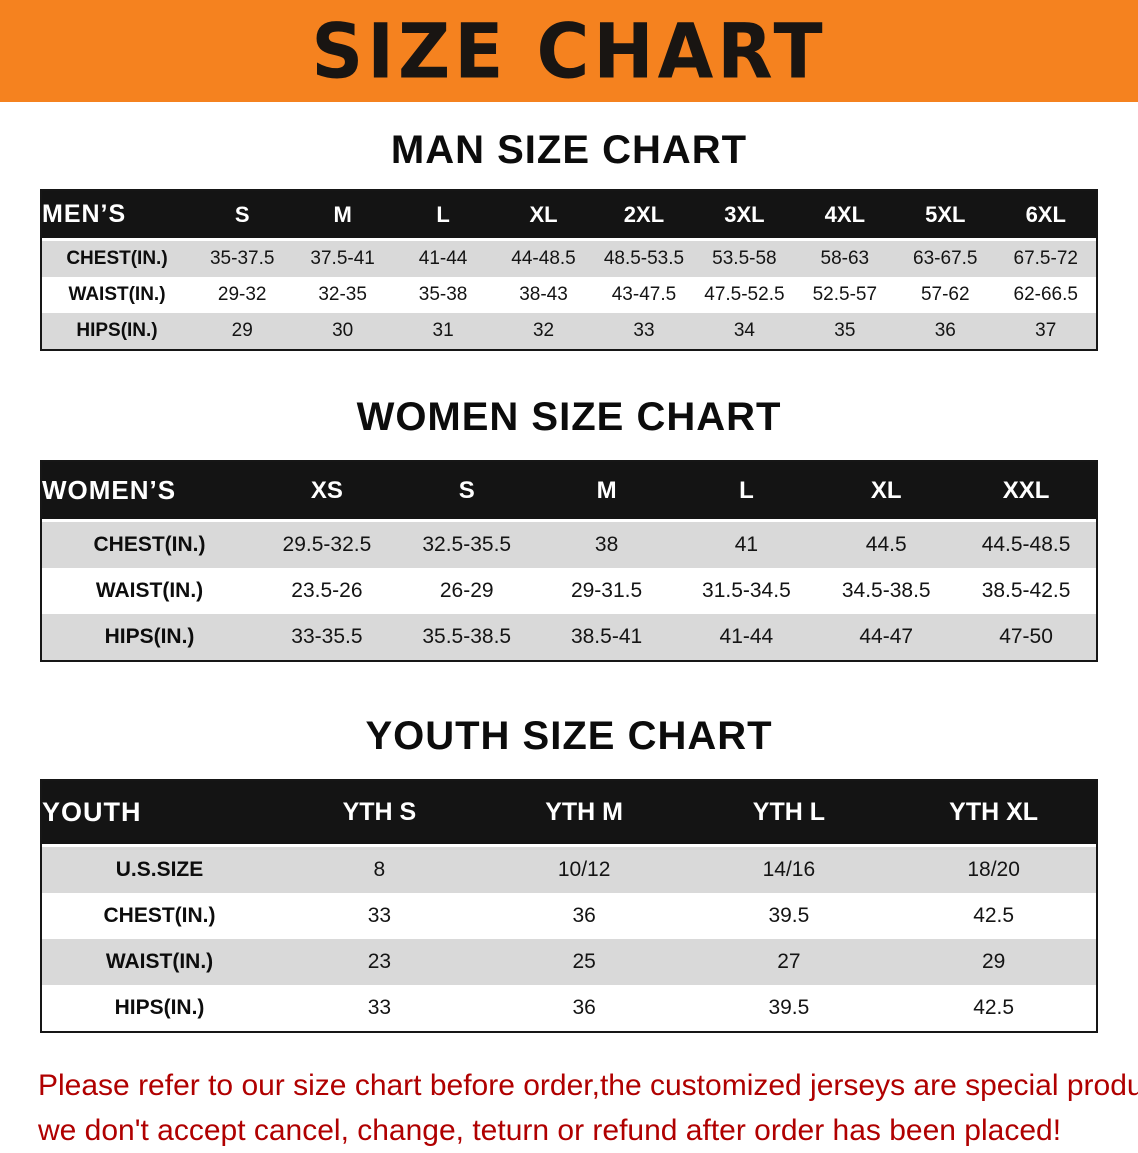 Image resolution: width=1138 pixels, height=1153 pixels. I want to click on size-value-cell: 52.5-57, so click(845, 294).